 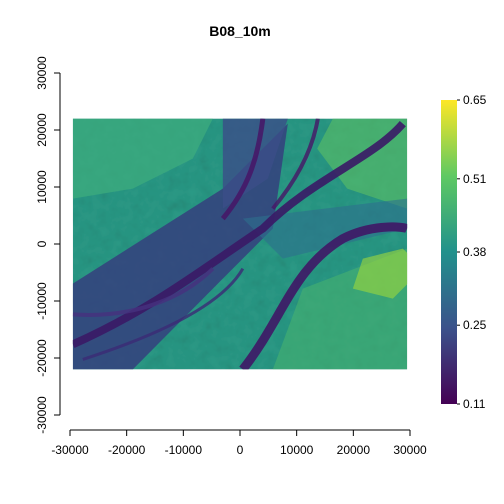 I want to click on y-tick-label: 30000, so click(x=42, y=73).